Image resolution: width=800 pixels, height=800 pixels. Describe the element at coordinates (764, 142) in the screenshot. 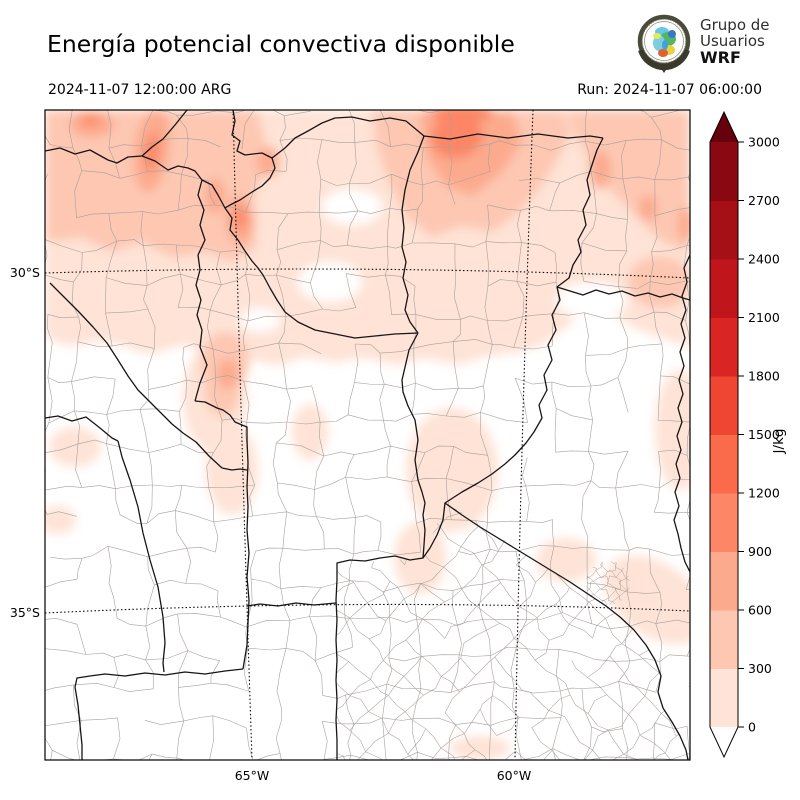

I see `colorbar-tick-label: 3000` at that location.